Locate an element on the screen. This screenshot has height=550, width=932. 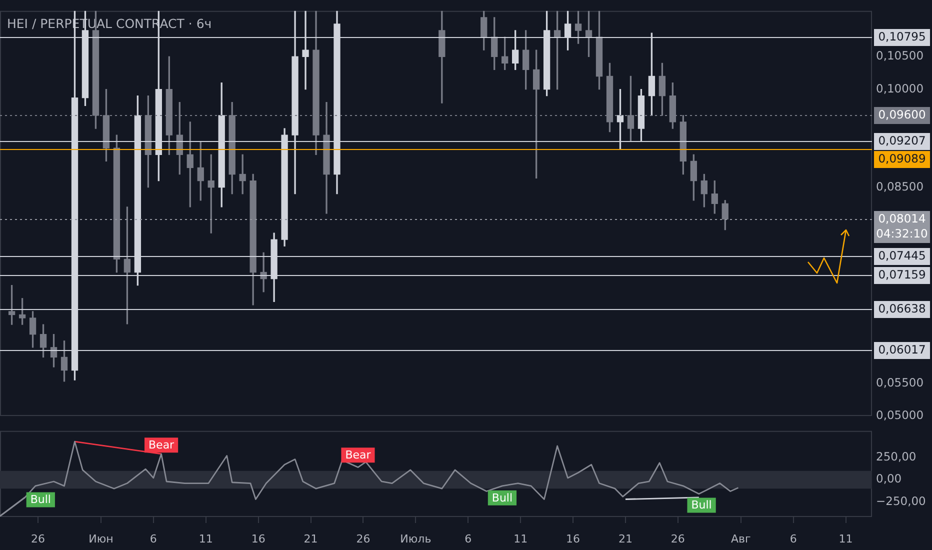
ref-line-label: 0,09089 is located at coordinates (902, 158).